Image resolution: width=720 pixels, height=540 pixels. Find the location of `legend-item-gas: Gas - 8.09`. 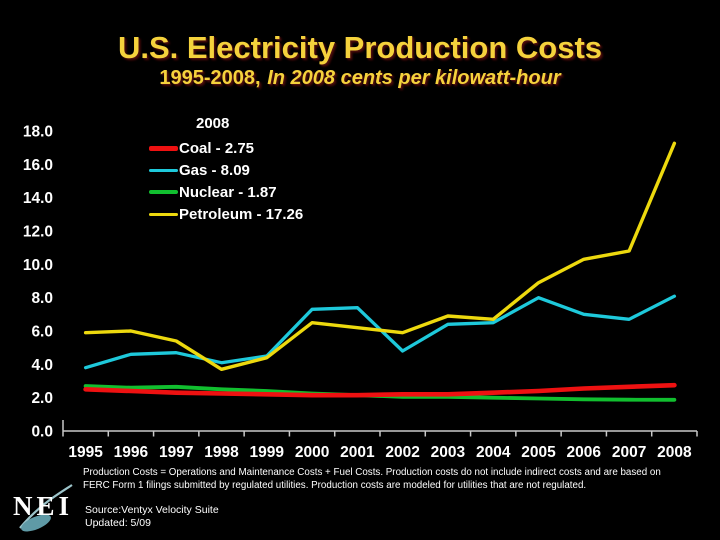

legend-item-gas: Gas - 8.09 is located at coordinates (226, 170).